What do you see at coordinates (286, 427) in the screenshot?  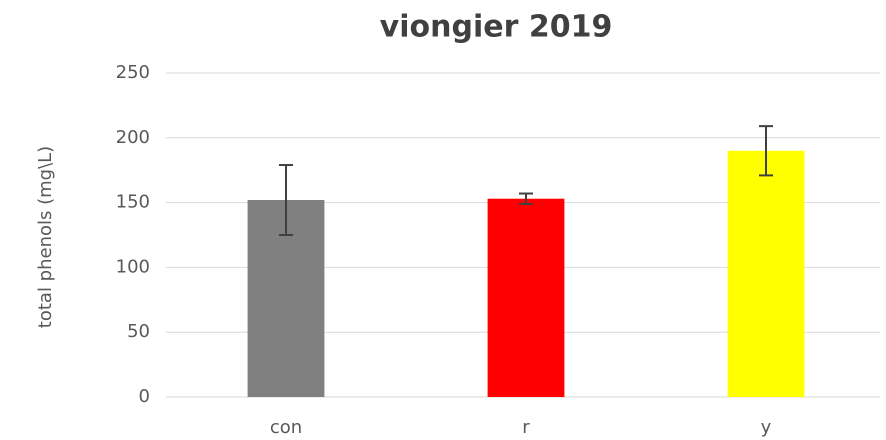 I see `x-tick-label: con` at bounding box center [286, 427].